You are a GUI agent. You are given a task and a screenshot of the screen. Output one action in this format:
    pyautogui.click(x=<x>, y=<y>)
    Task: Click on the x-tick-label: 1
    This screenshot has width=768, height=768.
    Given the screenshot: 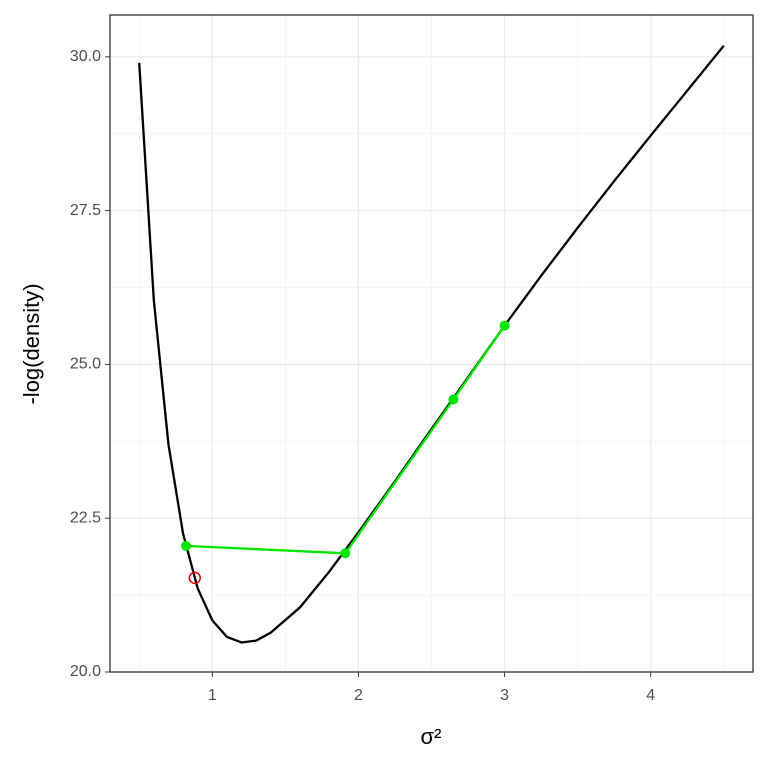 What is the action you would take?
    pyautogui.click(x=212, y=695)
    